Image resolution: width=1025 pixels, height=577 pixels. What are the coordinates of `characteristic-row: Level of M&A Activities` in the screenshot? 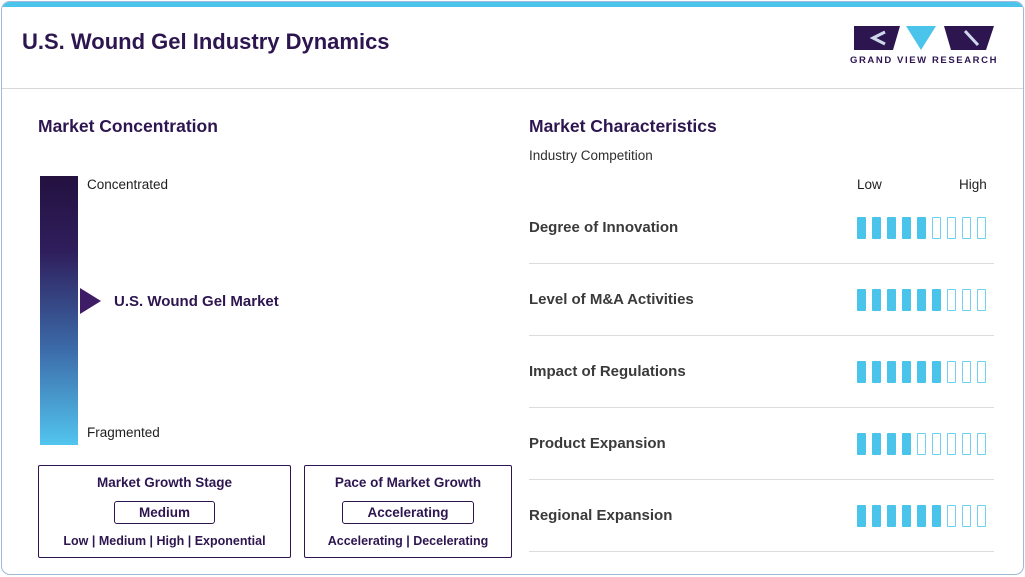 It's located at (761, 300).